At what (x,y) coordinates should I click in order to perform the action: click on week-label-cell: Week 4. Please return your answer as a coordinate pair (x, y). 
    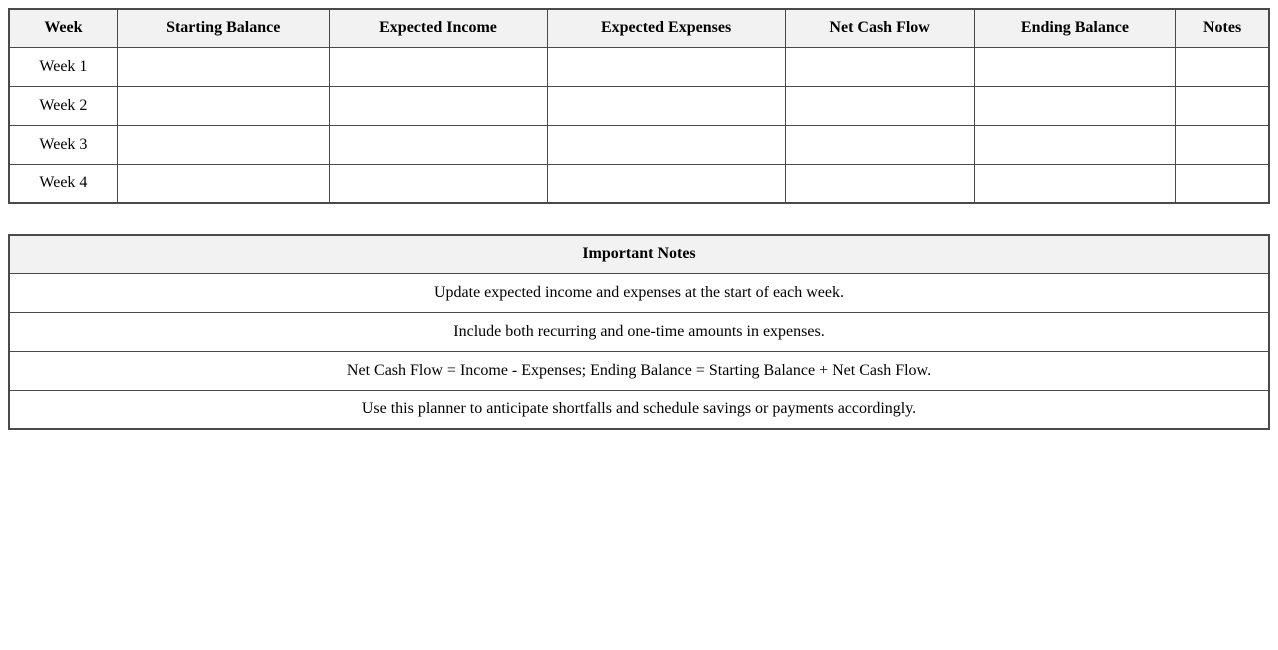
    Looking at the image, I should click on (63, 183).